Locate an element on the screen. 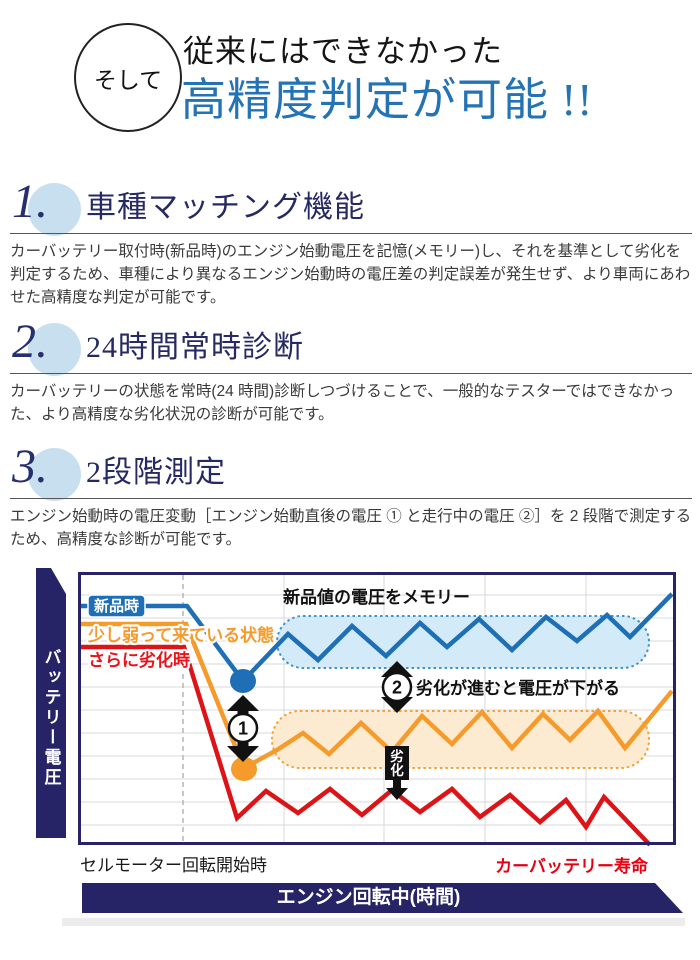  section-heading: 2段階測定 is located at coordinates (156, 472).